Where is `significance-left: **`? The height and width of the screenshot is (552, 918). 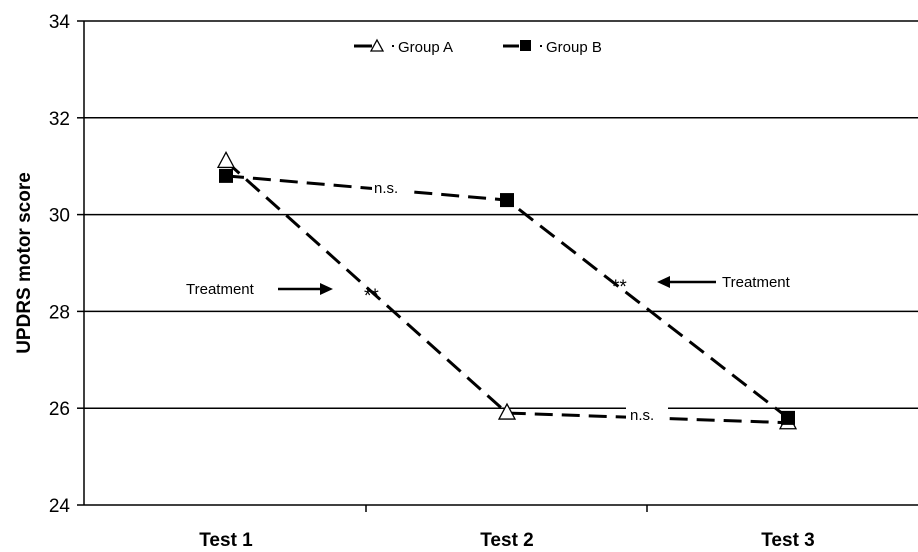
significance-left: ** is located at coordinates (371, 296).